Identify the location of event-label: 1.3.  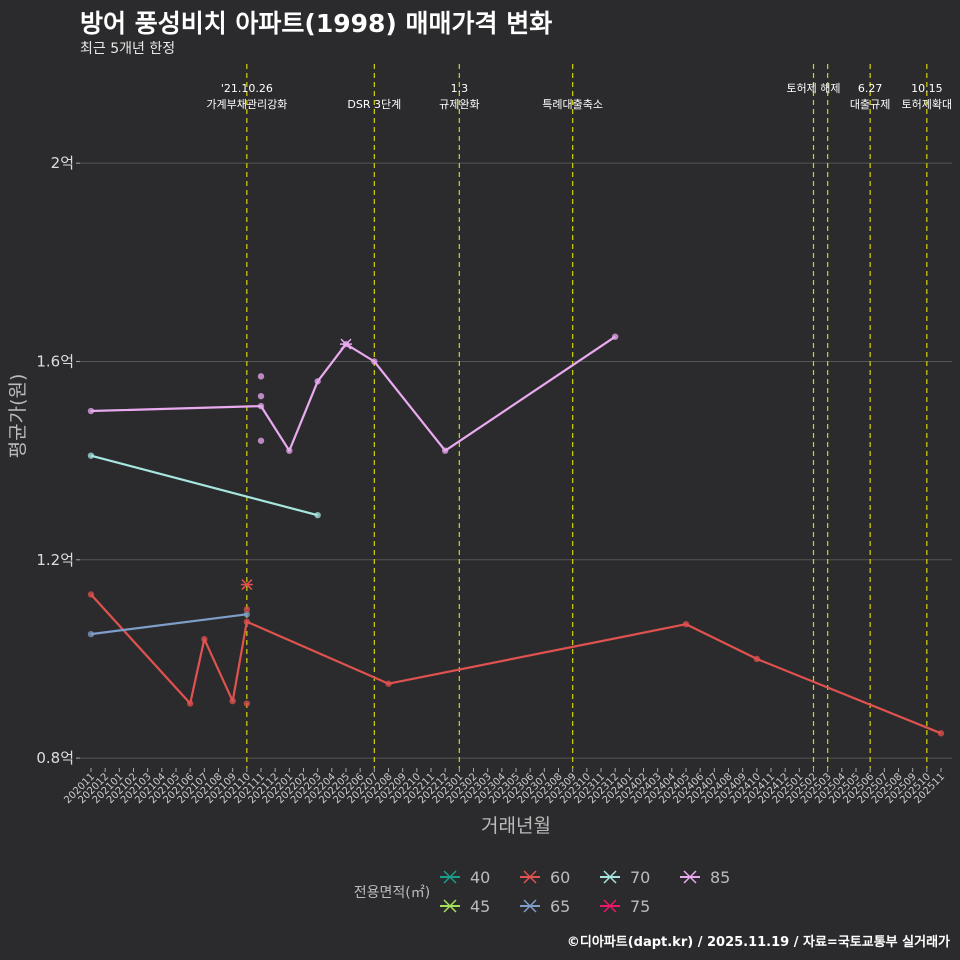
(460, 88).